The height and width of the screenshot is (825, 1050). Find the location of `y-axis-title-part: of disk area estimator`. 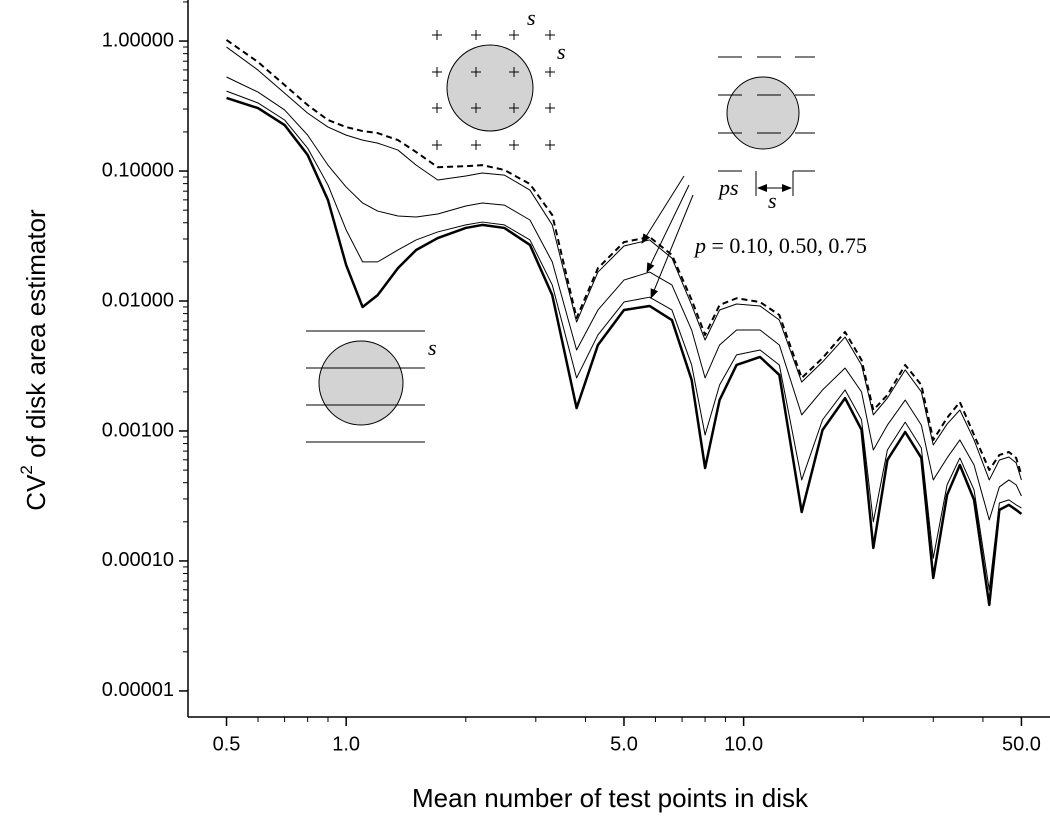

y-axis-title-part: of disk area estimator is located at coordinates (36, 337).